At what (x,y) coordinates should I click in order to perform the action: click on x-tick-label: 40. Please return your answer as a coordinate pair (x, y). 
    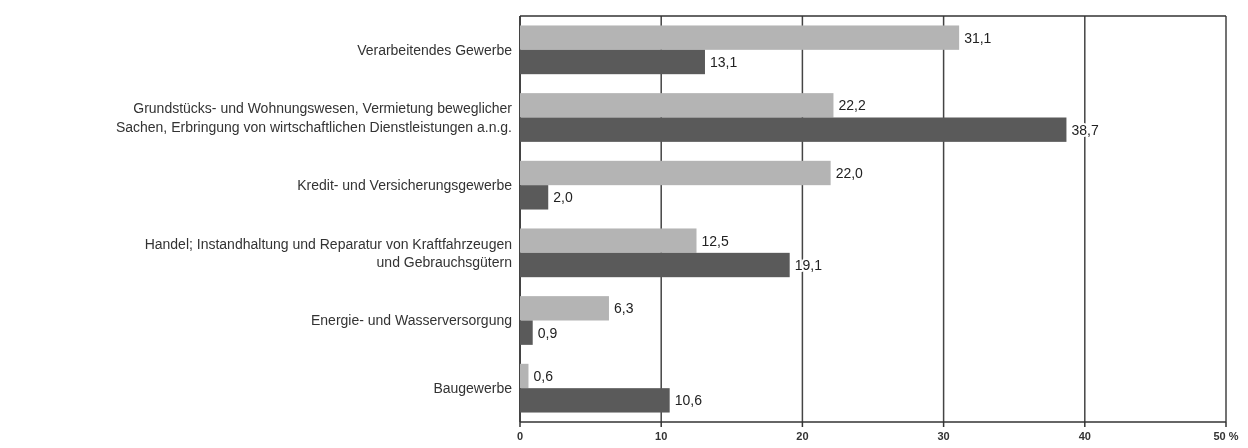
    Looking at the image, I should click on (1084, 436).